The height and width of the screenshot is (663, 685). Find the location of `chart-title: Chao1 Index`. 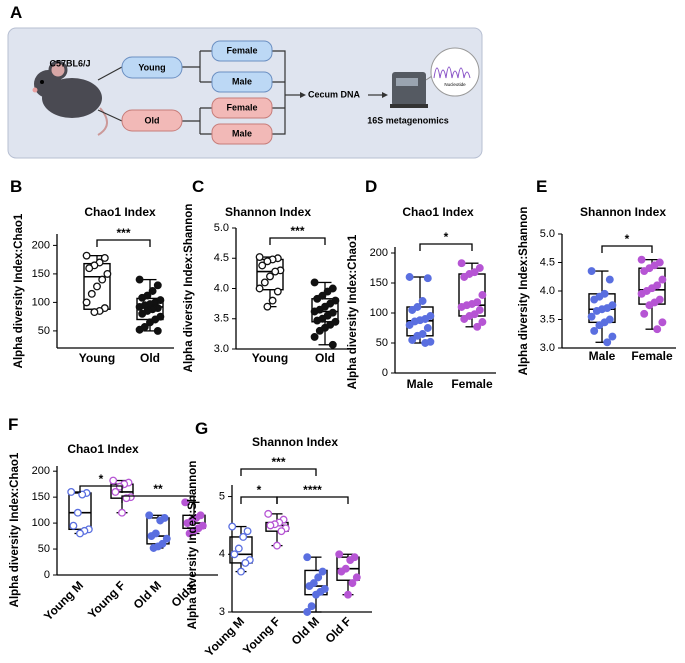

chart-title: Chao1 Index is located at coordinates (103, 449).